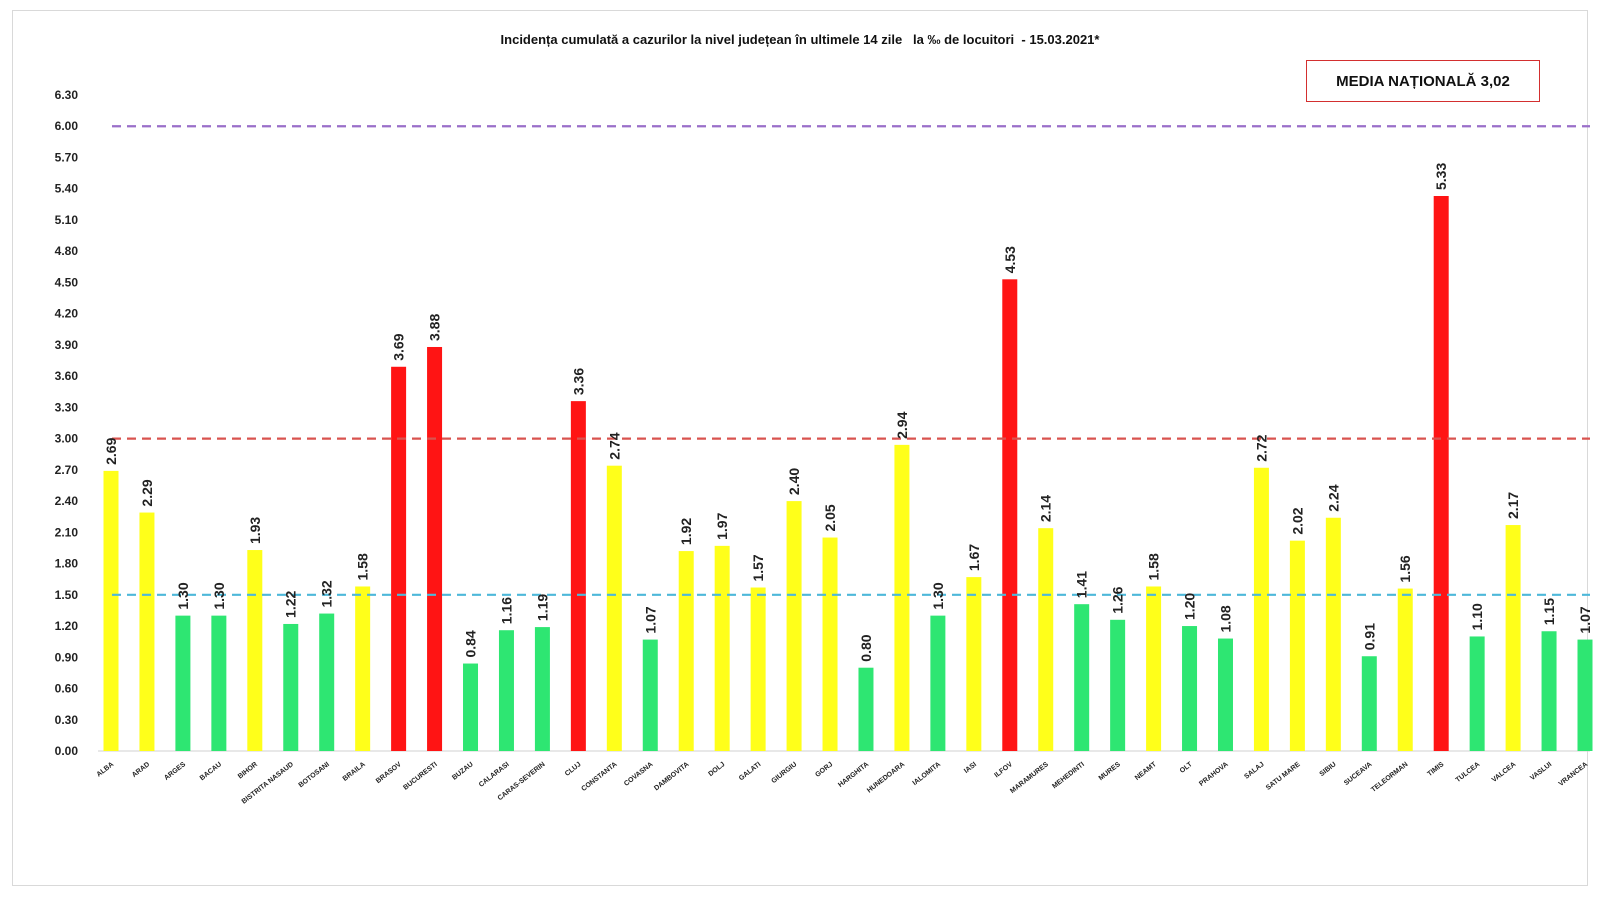 Image resolution: width=1600 pixels, height=900 pixels. What do you see at coordinates (1261, 447) in the screenshot?
I see `data-label: 2.72` at bounding box center [1261, 447].